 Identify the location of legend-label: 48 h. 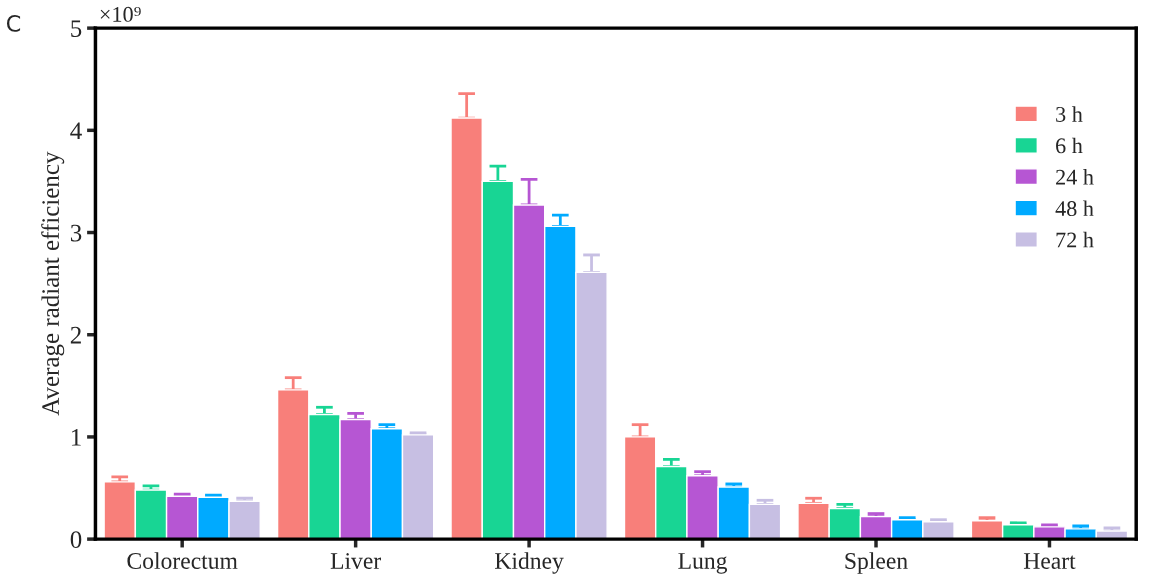
(1074, 208).